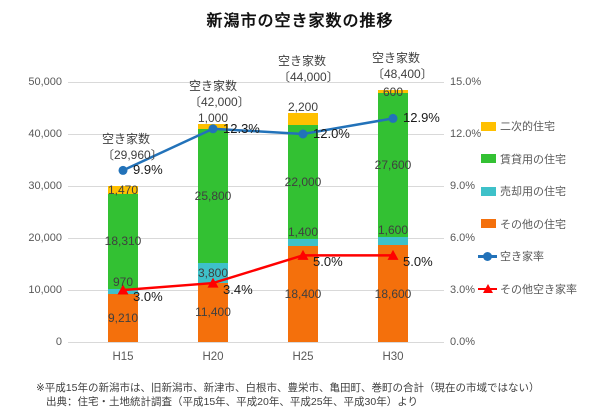  Describe the element at coordinates (45, 290) in the screenshot. I see `y-axis-left-tick-label: 10,000` at that location.